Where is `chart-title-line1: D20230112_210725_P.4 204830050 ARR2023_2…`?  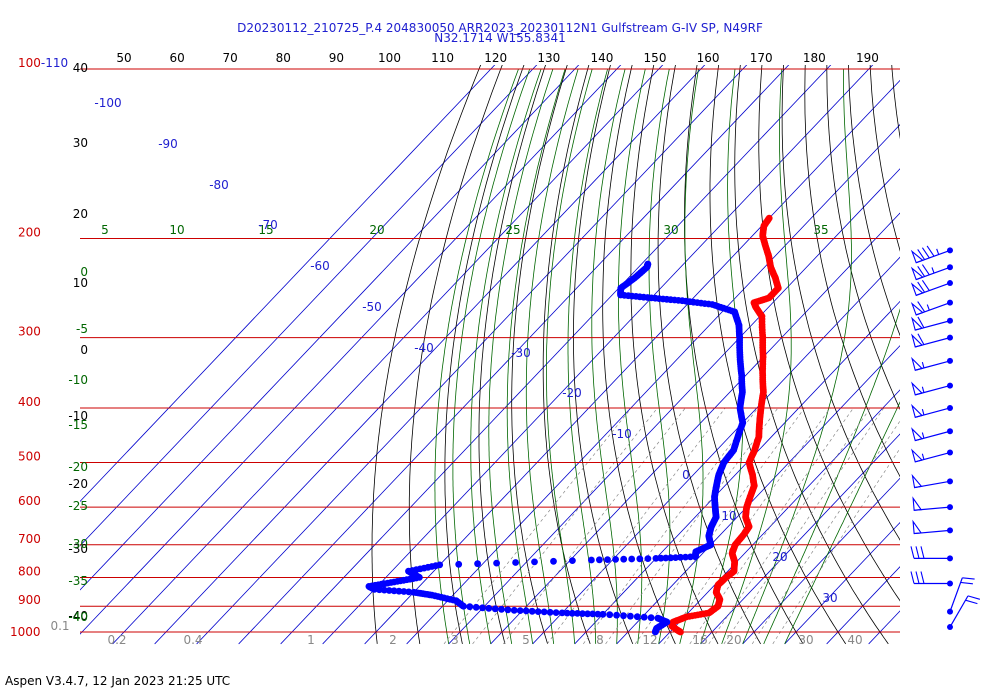 chart-title-line1: D20230112_210725_P.4 204830050 ARR2023_2… is located at coordinates (500, 28).